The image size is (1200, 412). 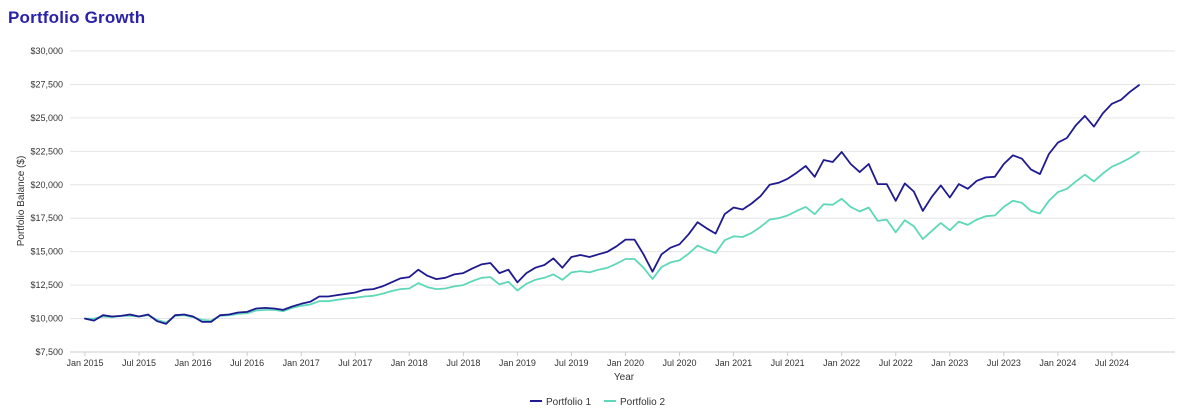 What do you see at coordinates (355, 363) in the screenshot?
I see `x-tick-label: Jul 2017` at bounding box center [355, 363].